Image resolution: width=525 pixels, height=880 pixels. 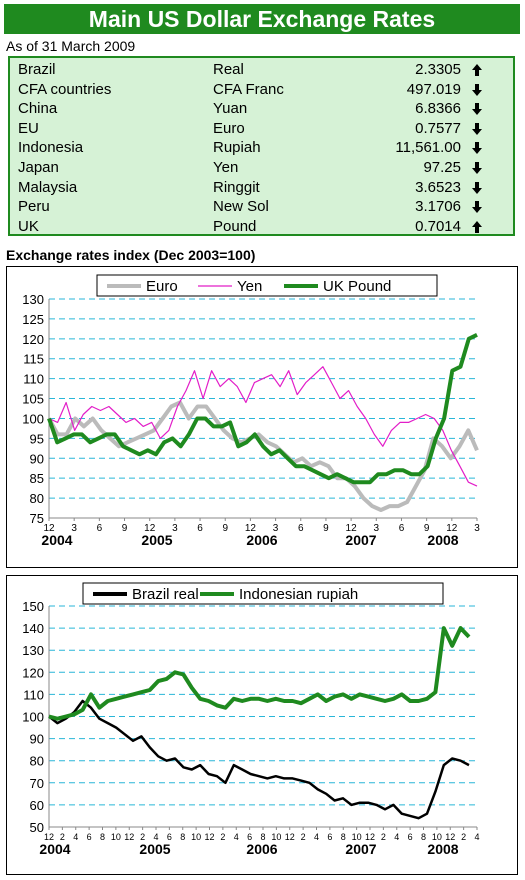 What do you see at coordinates (261, 109) in the screenshot?
I see `rate-row: China Yuan 6.8366` at bounding box center [261, 109].